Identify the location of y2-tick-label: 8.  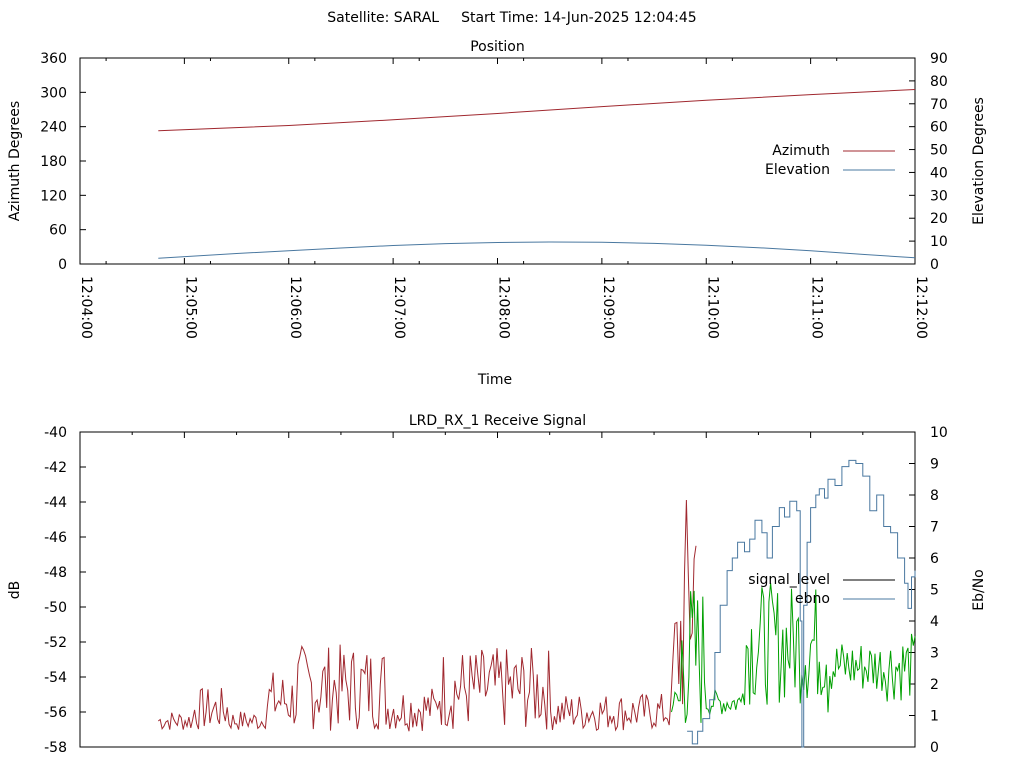
(934, 496).